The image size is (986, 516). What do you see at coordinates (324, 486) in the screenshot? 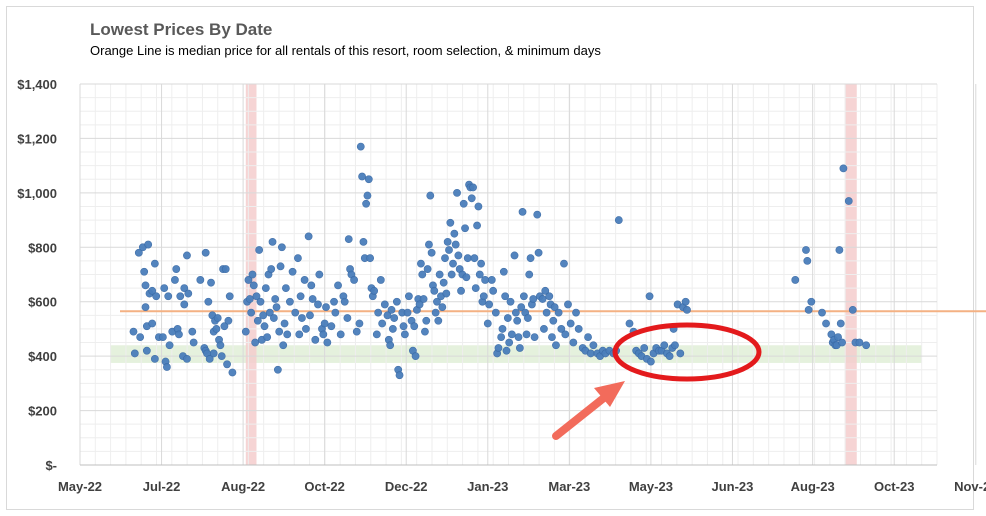
I see `x-tick-label: Oct-22` at bounding box center [324, 486].